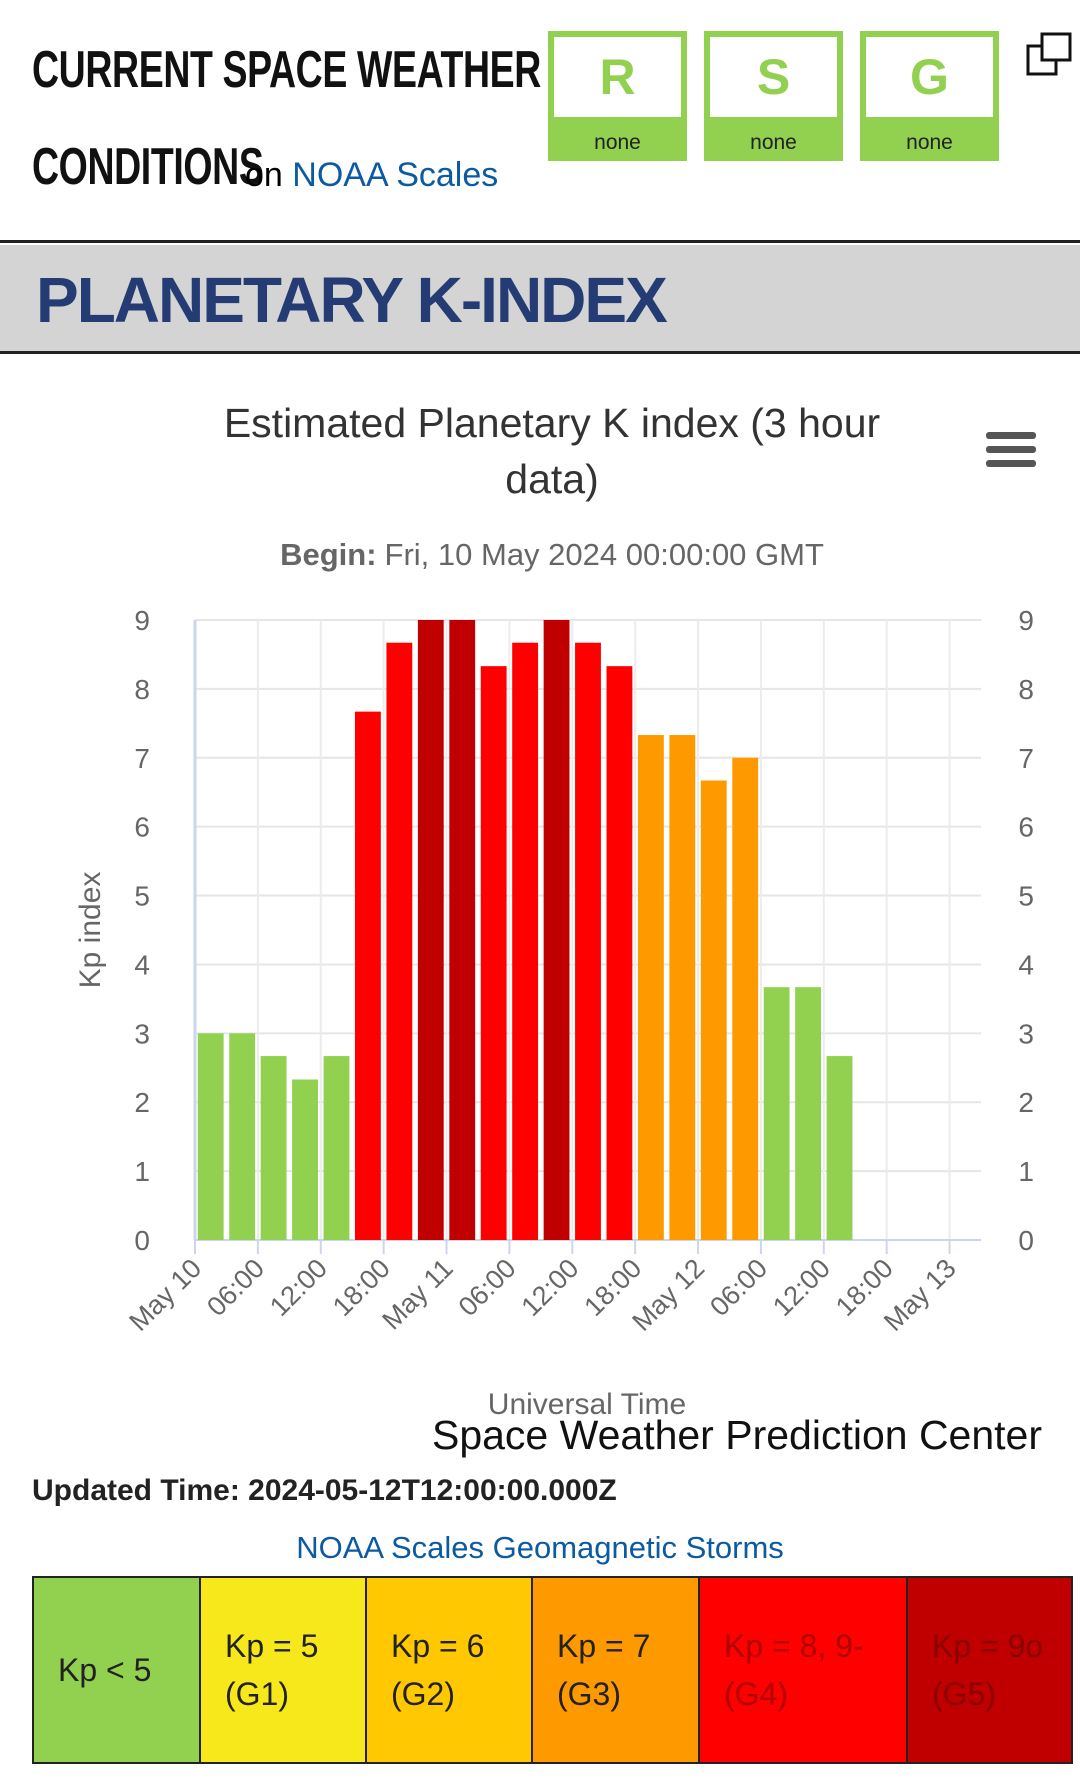  What do you see at coordinates (142, 1102) in the screenshot?
I see `y-tick-label: 2` at bounding box center [142, 1102].